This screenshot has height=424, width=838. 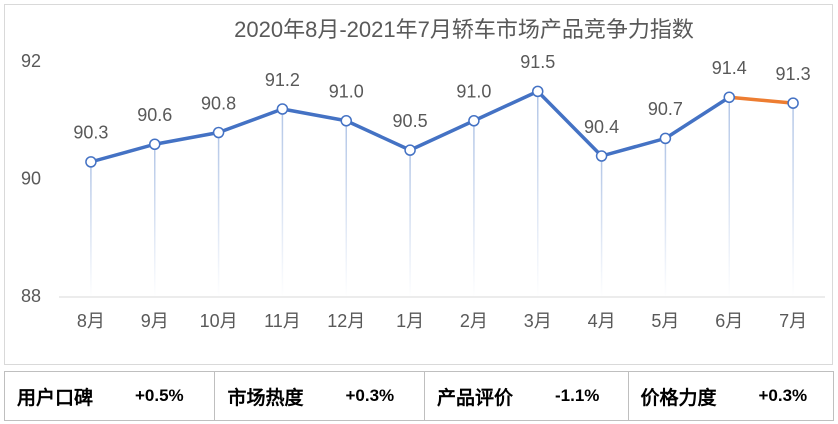 What do you see at coordinates (474, 321) in the screenshot?
I see `x-tick-label: 2月` at bounding box center [474, 321].